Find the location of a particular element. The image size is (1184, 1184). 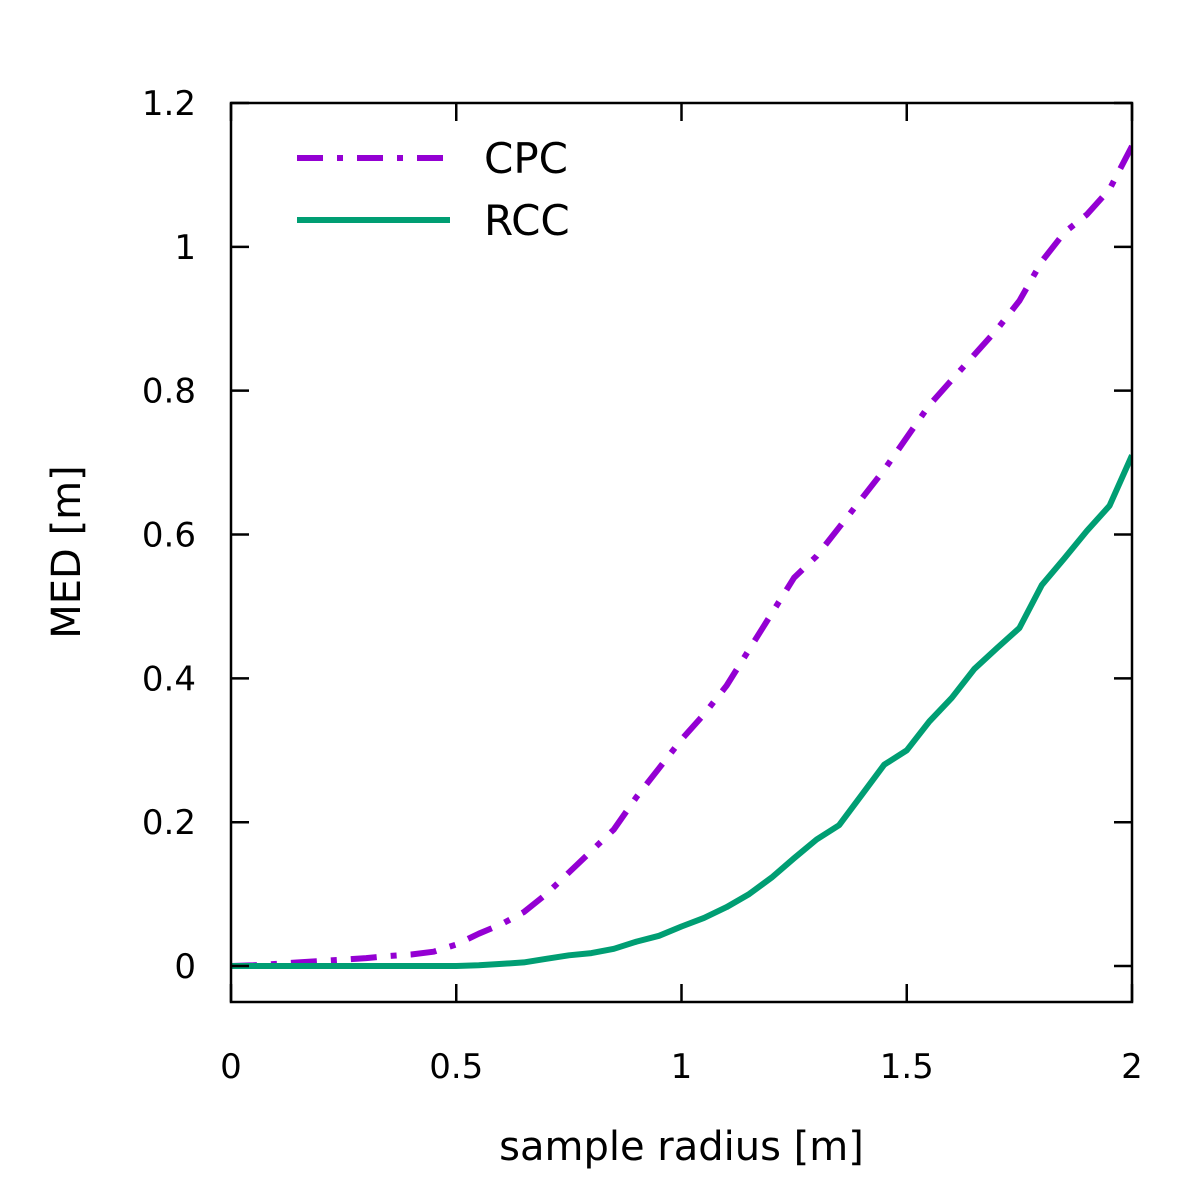

y-tick-label: 0 is located at coordinates (185, 967).